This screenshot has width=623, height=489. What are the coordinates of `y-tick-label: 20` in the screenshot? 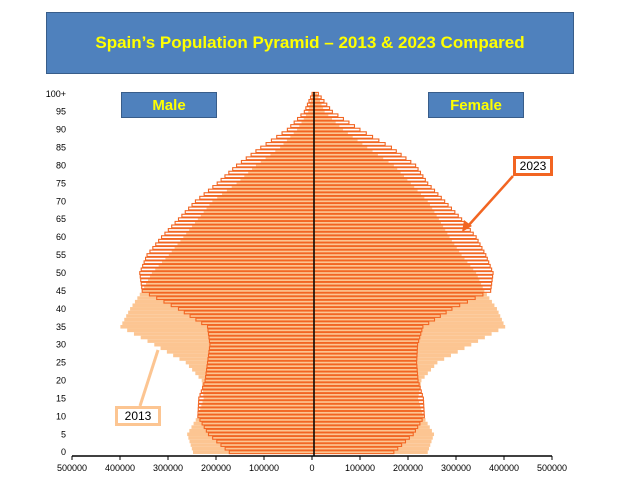 It's located at (61, 381).